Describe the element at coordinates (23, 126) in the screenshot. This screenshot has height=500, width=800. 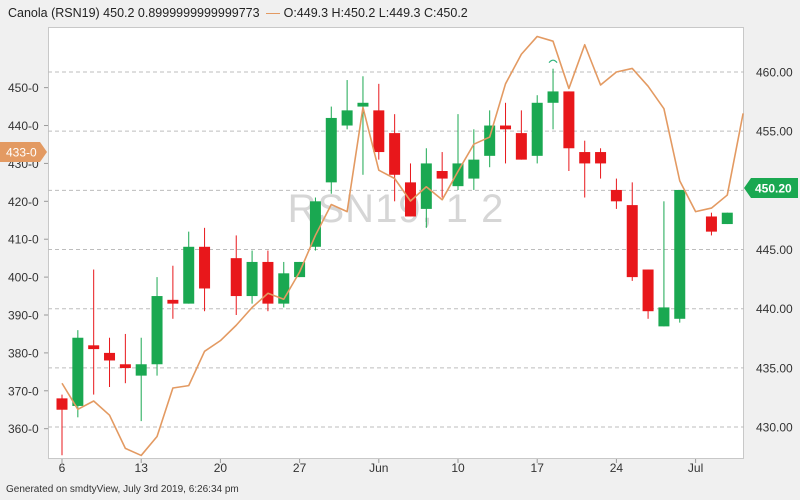
I see `left-axis-tick-label: 440-0` at that location.